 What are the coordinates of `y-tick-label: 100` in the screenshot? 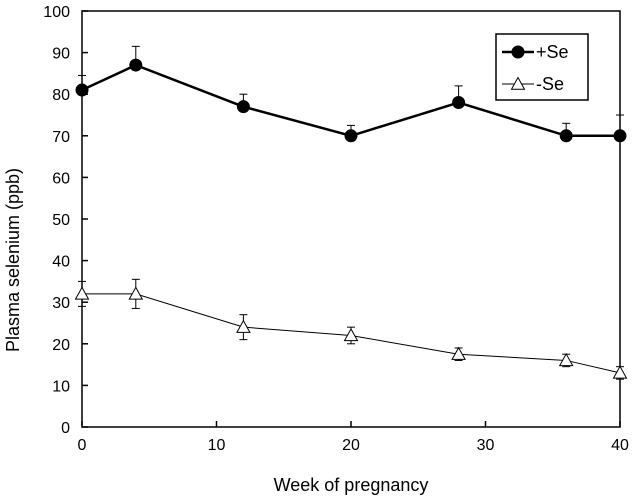 It's located at (56, 12).